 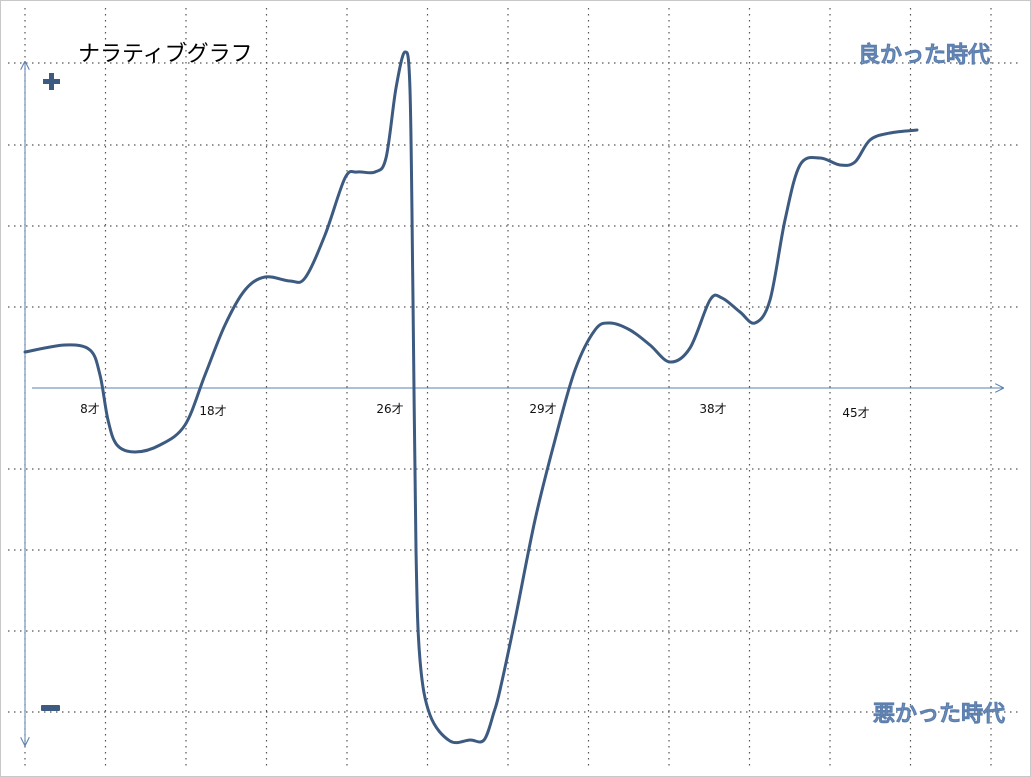 I want to click on title: ナラティブグラフ, so click(x=165, y=54).